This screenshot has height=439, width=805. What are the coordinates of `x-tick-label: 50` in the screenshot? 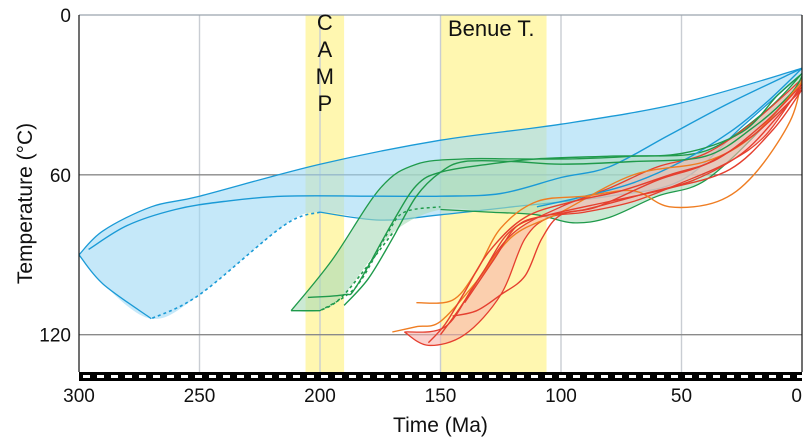 It's located at (681, 396).